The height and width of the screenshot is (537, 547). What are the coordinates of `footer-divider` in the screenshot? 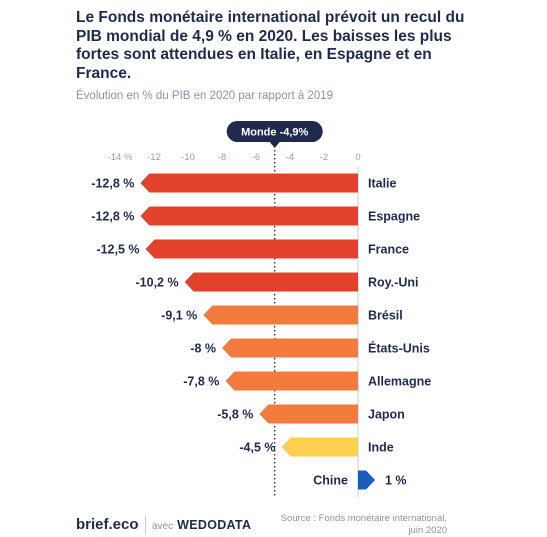 It's located at (145, 525).